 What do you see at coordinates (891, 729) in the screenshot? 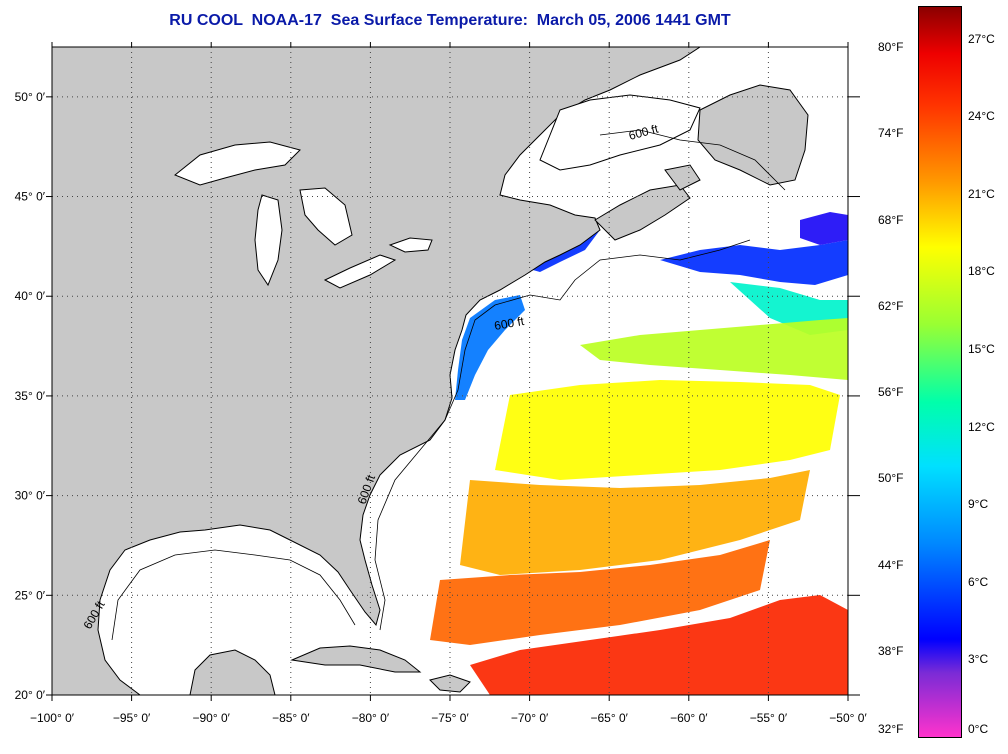
I see `colorbar-fahrenheit-label: 32°F` at bounding box center [891, 729].